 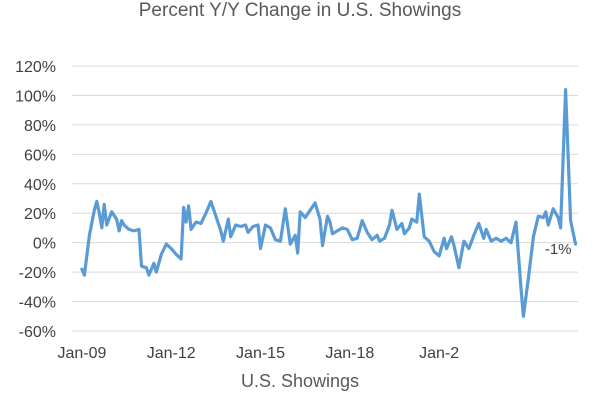 What do you see at coordinates (40, 214) in the screenshot?
I see `y-tick-label: 20%` at bounding box center [40, 214].